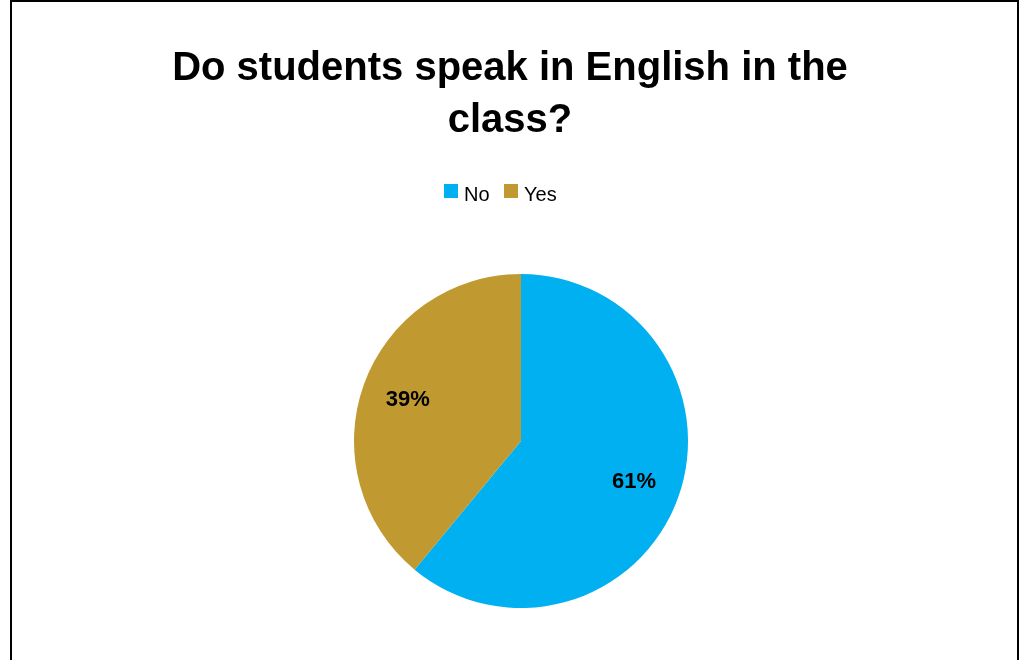 Image resolution: width=1020 pixels, height=660 pixels. Describe the element at coordinates (437, 422) in the screenshot. I see `pie-slice` at that location.